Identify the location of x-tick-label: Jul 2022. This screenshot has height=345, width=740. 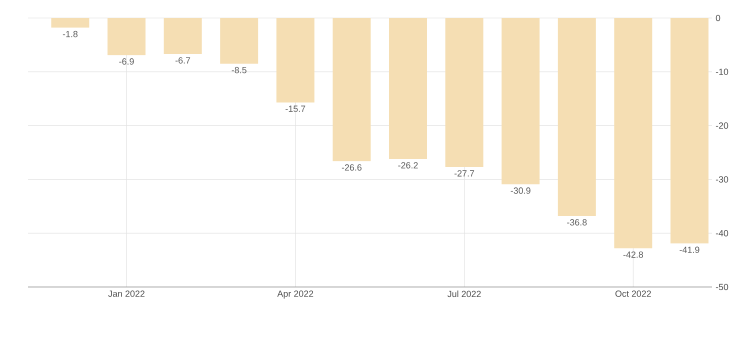
(464, 294).